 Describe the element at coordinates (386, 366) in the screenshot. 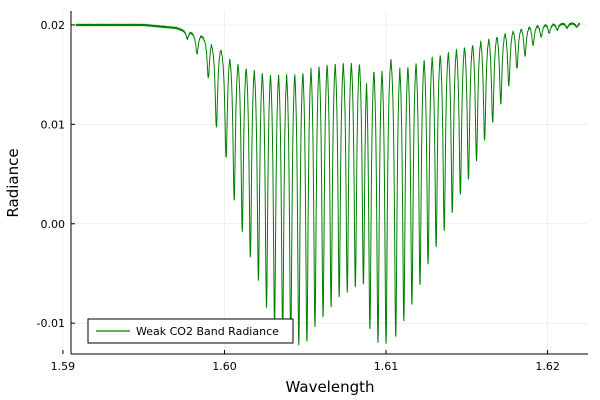

I see `x-tick-label: 1.61` at that location.